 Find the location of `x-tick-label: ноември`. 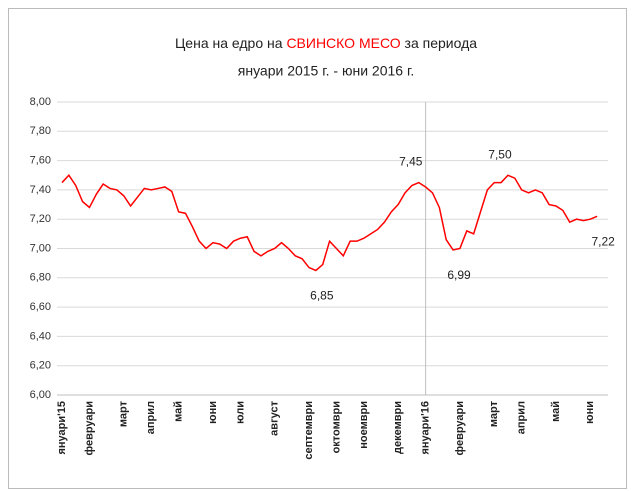

x-tick-label: ноември is located at coordinates (364, 425).